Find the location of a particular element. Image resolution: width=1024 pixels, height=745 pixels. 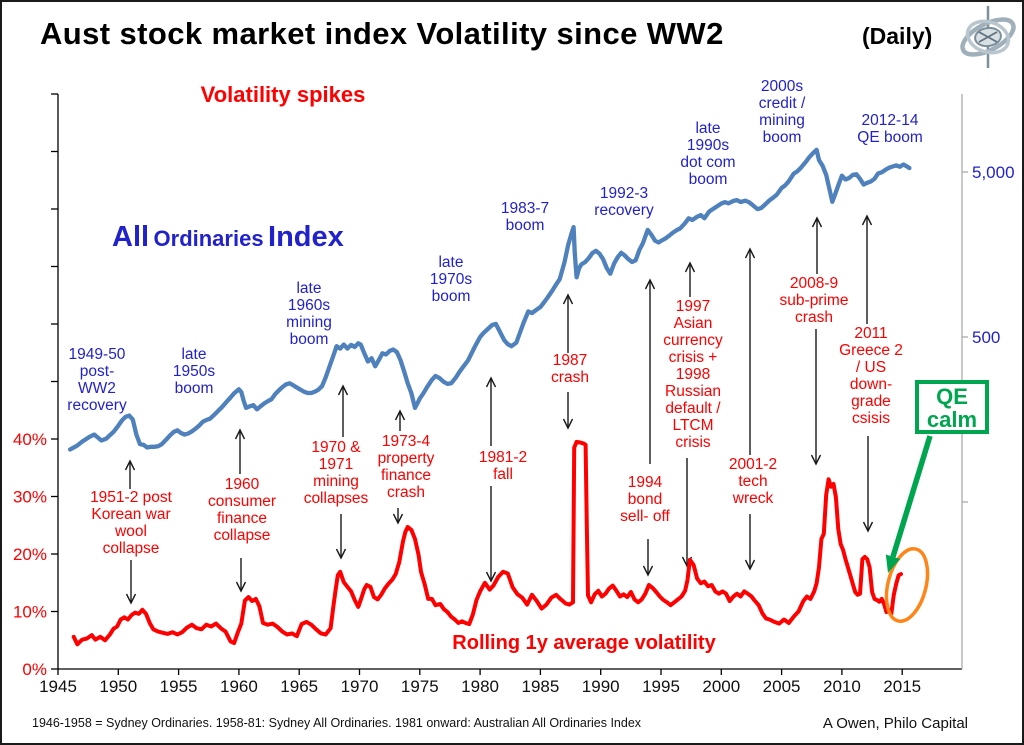

left-axis-label: 0% is located at coordinates (34, 669).